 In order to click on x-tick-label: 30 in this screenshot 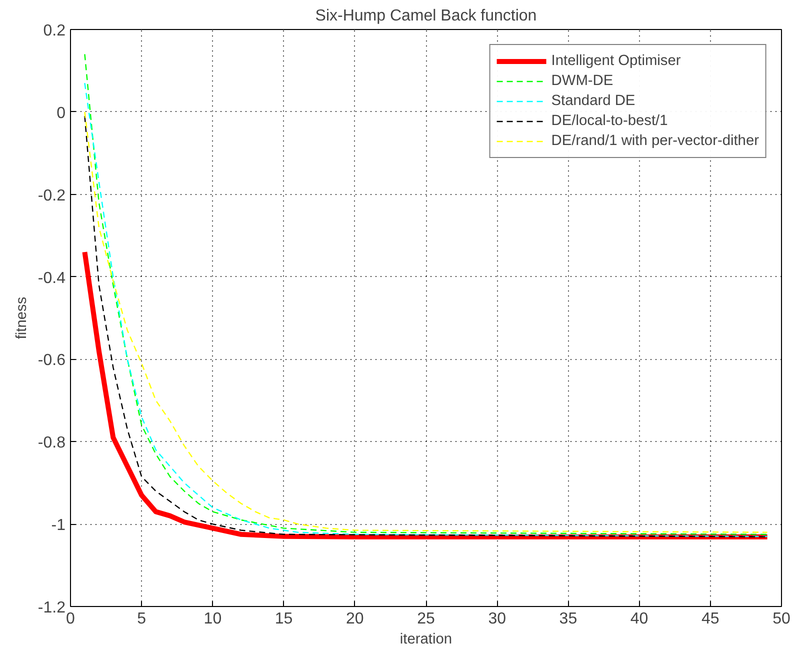, I will do `click(497, 619)`.